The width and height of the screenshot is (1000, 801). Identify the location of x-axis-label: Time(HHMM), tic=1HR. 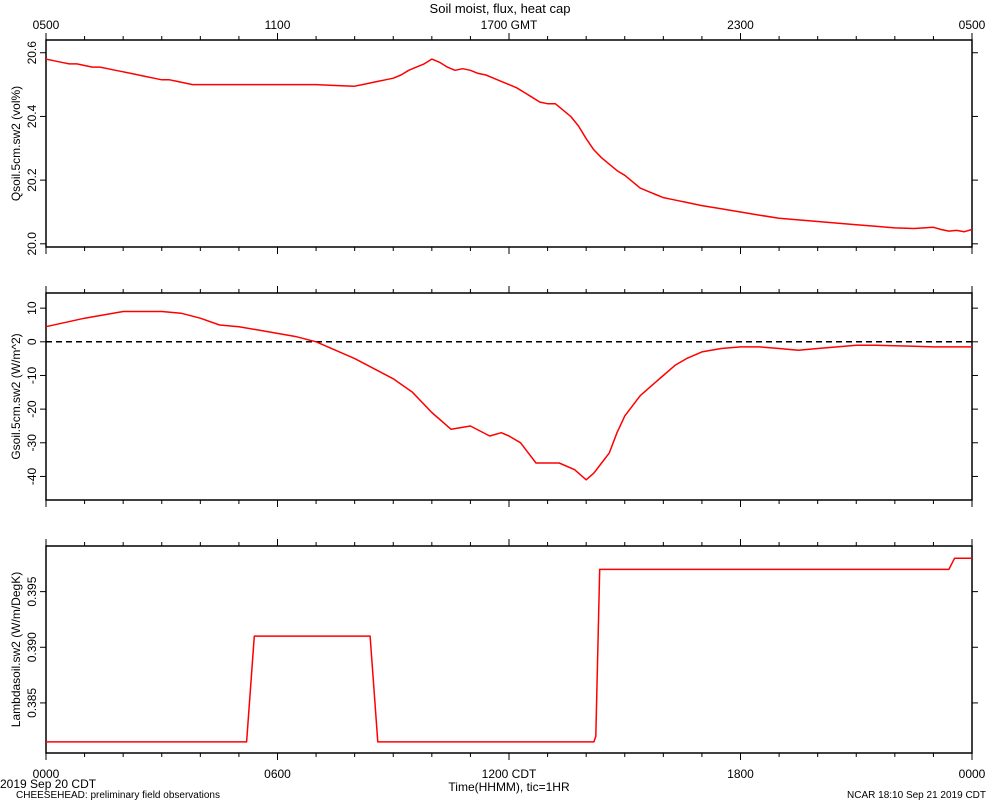
(509, 787).